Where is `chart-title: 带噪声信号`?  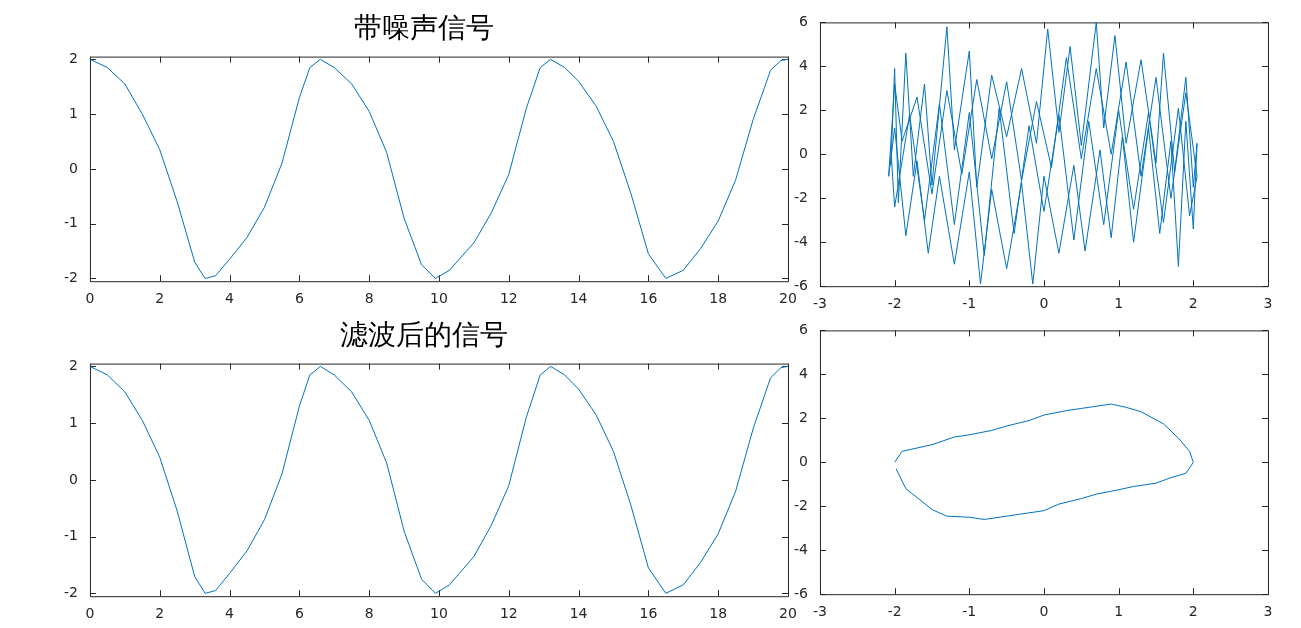 chart-title: 带噪声信号 is located at coordinates (424, 28).